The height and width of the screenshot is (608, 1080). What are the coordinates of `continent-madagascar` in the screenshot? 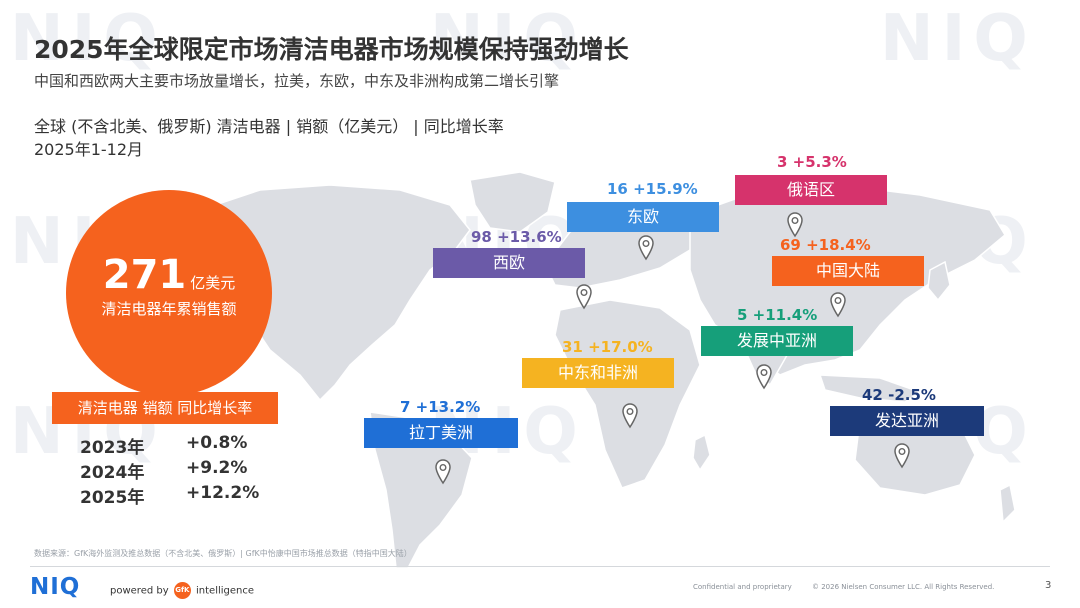 It's located at (701, 452).